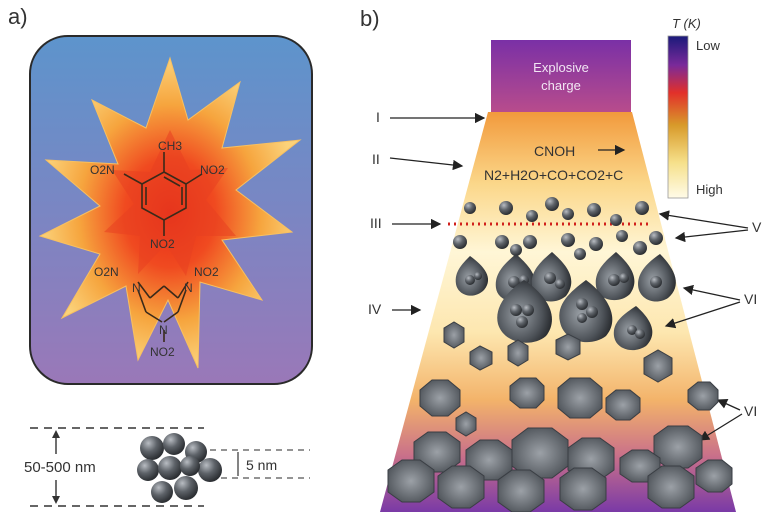 The width and height of the screenshot is (768, 512). What do you see at coordinates (261, 465) in the screenshot?
I see `scale-small-label: 5 nm` at bounding box center [261, 465].